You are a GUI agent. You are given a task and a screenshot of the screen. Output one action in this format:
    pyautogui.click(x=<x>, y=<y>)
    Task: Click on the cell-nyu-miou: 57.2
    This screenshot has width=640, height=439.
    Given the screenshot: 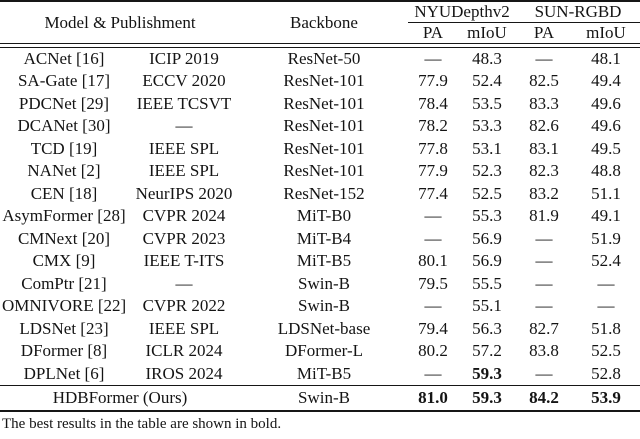 What is the action you would take?
    pyautogui.click(x=487, y=351)
    